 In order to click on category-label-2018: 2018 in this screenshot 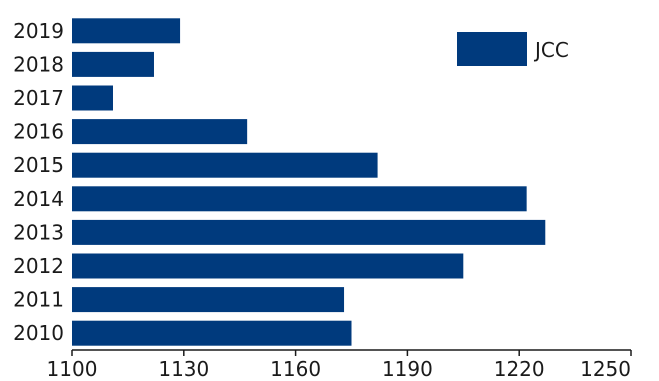, I will do `click(38, 64)`.